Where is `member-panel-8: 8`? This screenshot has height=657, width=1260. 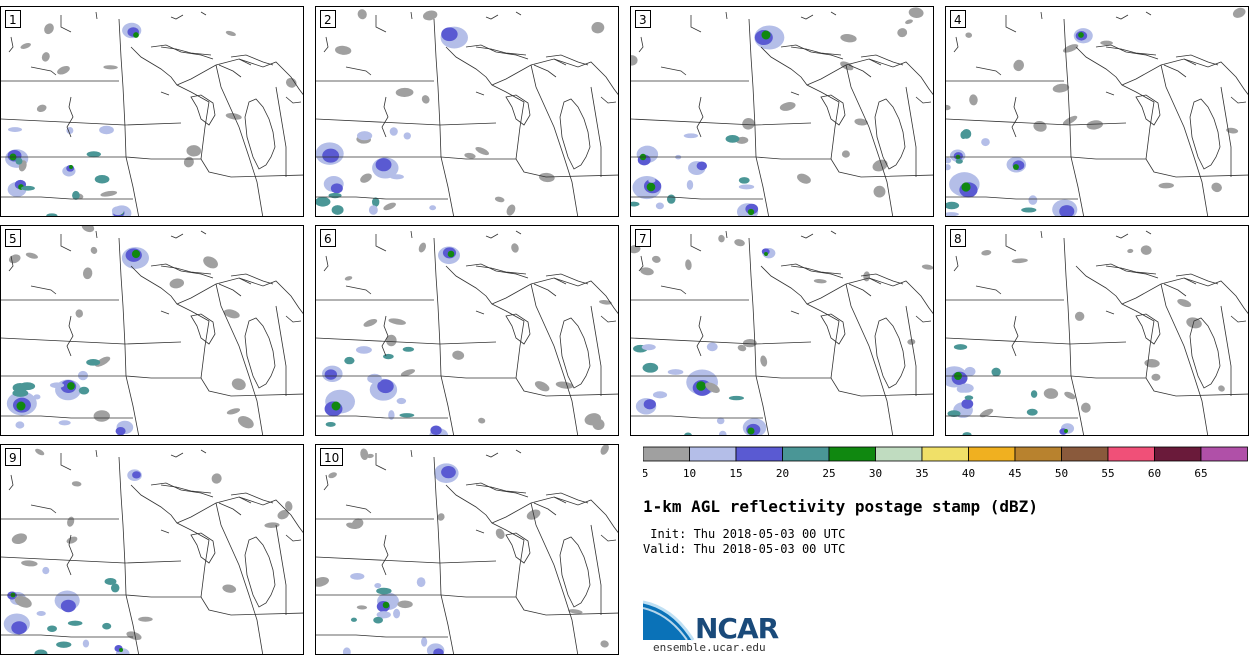
member-panel-8: 8 is located at coordinates (1097, 330).